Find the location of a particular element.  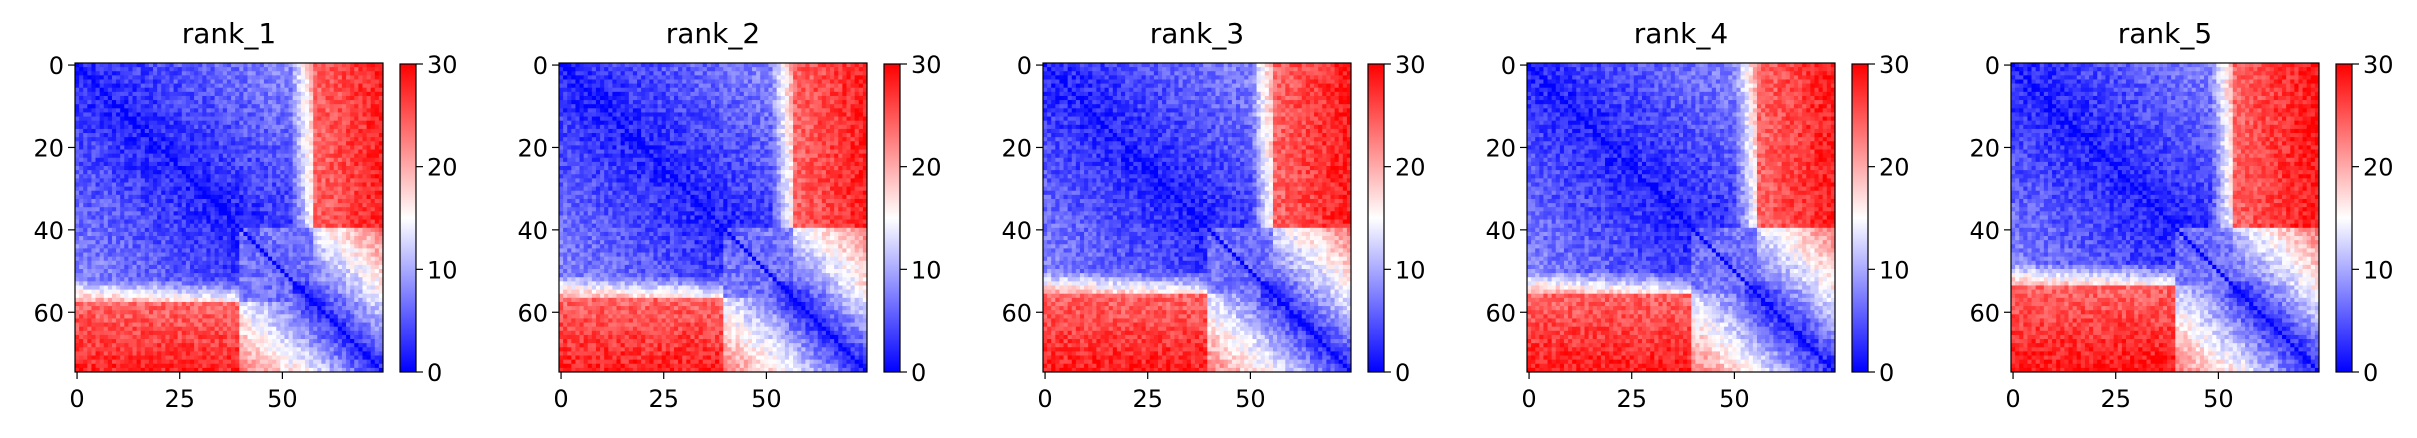

chart-title: rank_3 is located at coordinates (1197, 33).